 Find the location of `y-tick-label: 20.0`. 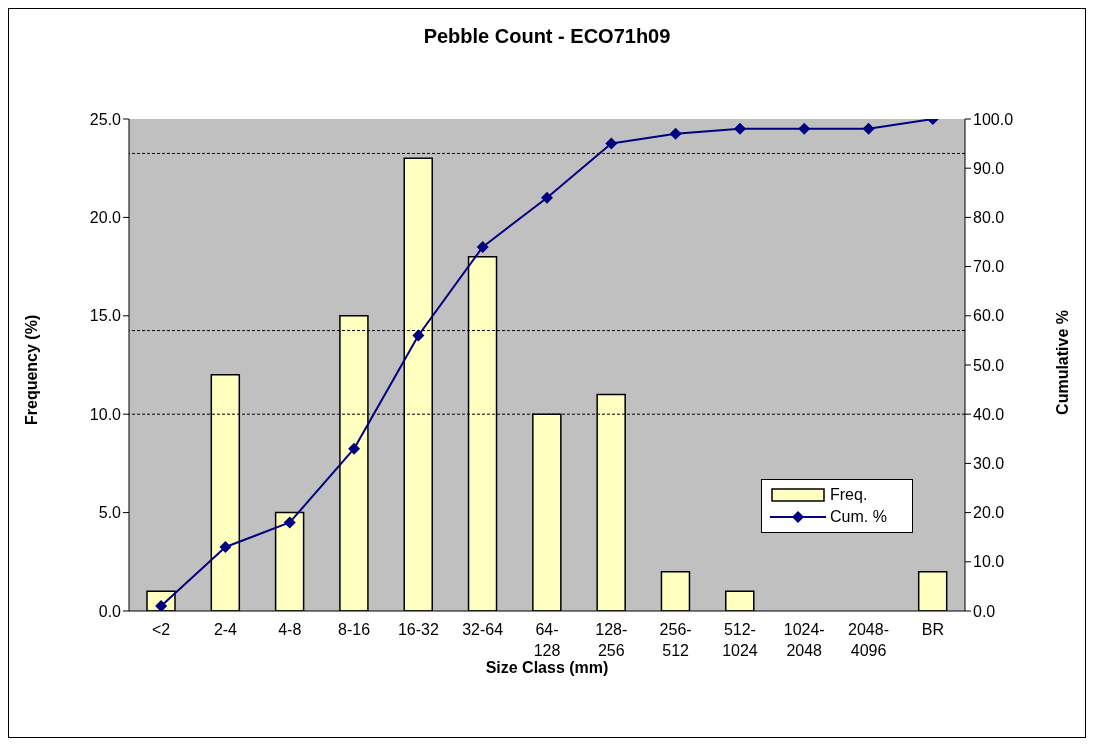

y-tick-label: 20.0 is located at coordinates (105, 218).